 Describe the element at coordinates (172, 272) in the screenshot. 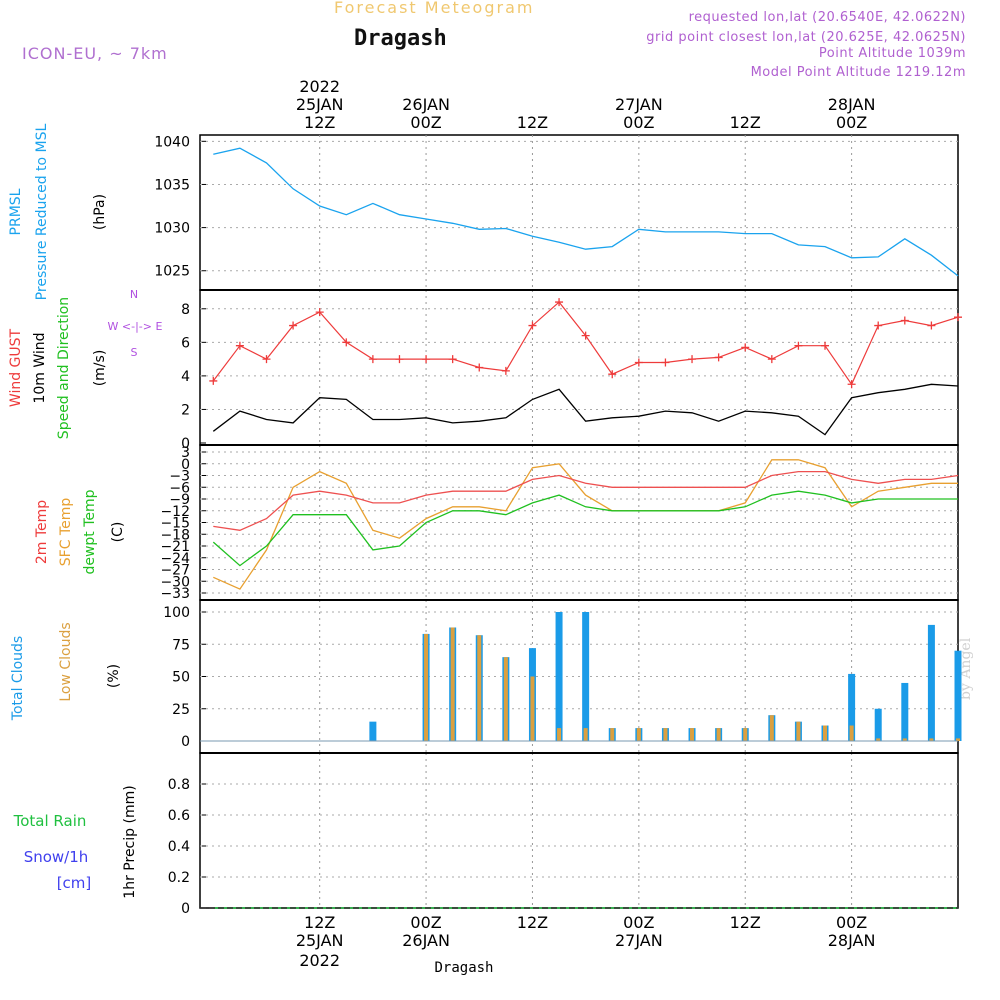

I see `y-tick-label: 1025` at that location.